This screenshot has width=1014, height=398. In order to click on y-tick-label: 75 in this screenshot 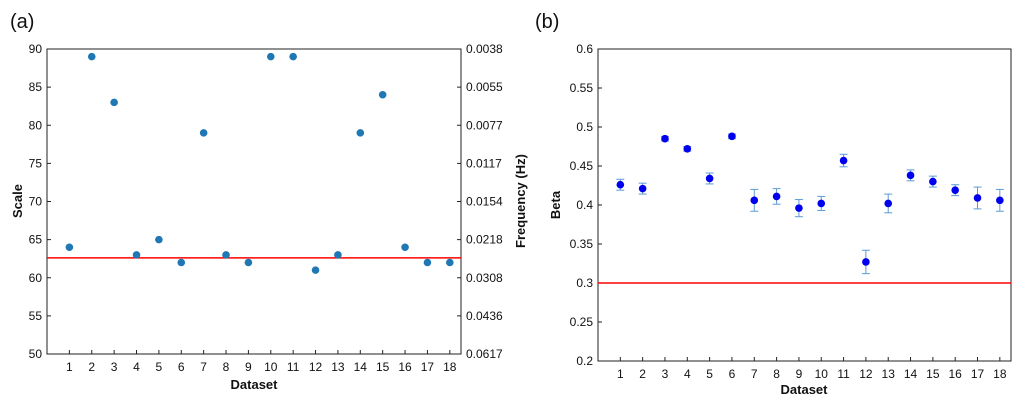, I will do `click(36, 163)`.